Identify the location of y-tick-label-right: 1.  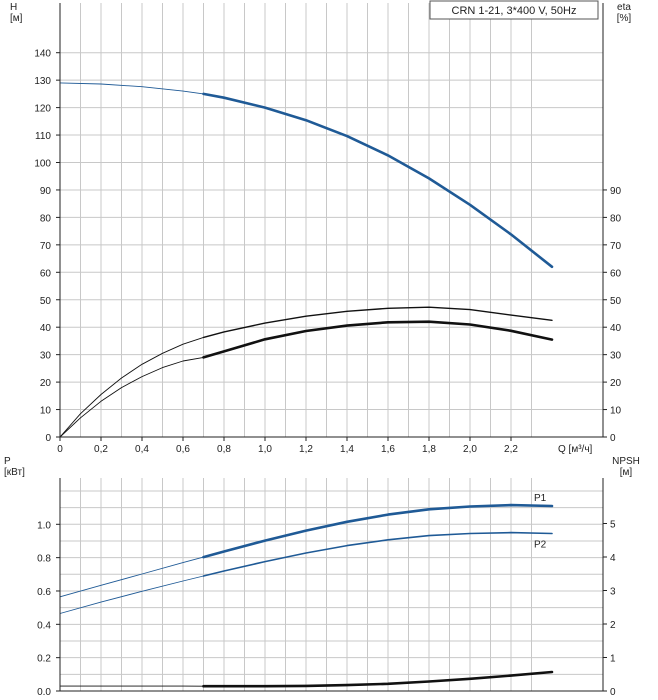
(613, 659).